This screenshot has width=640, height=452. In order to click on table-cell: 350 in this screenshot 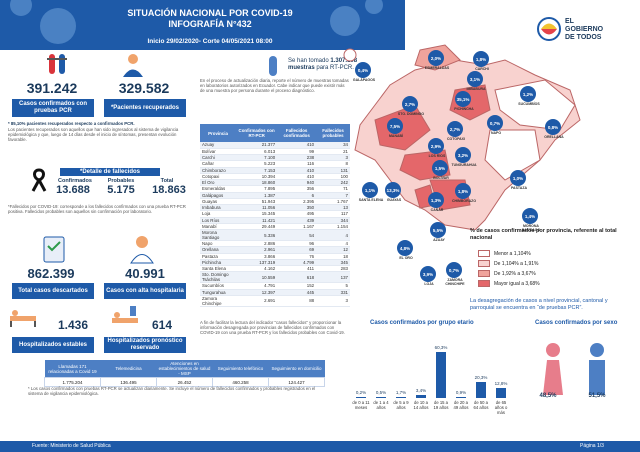, I will do `click(297, 208)`.